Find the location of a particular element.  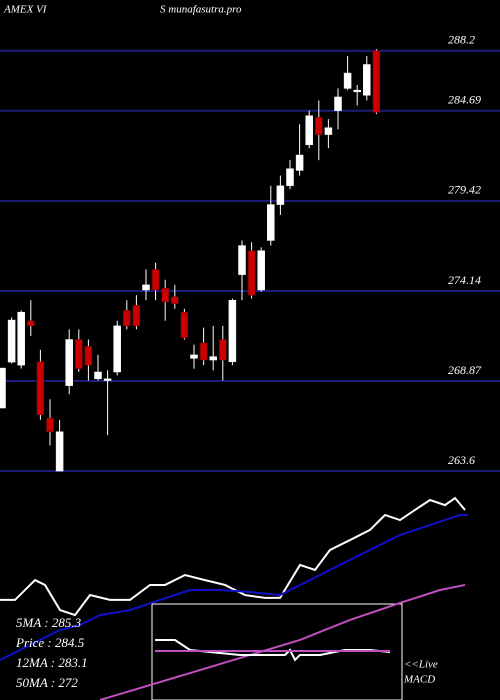

chart-subtitle: S munafasutra.pro is located at coordinates (201, 10).